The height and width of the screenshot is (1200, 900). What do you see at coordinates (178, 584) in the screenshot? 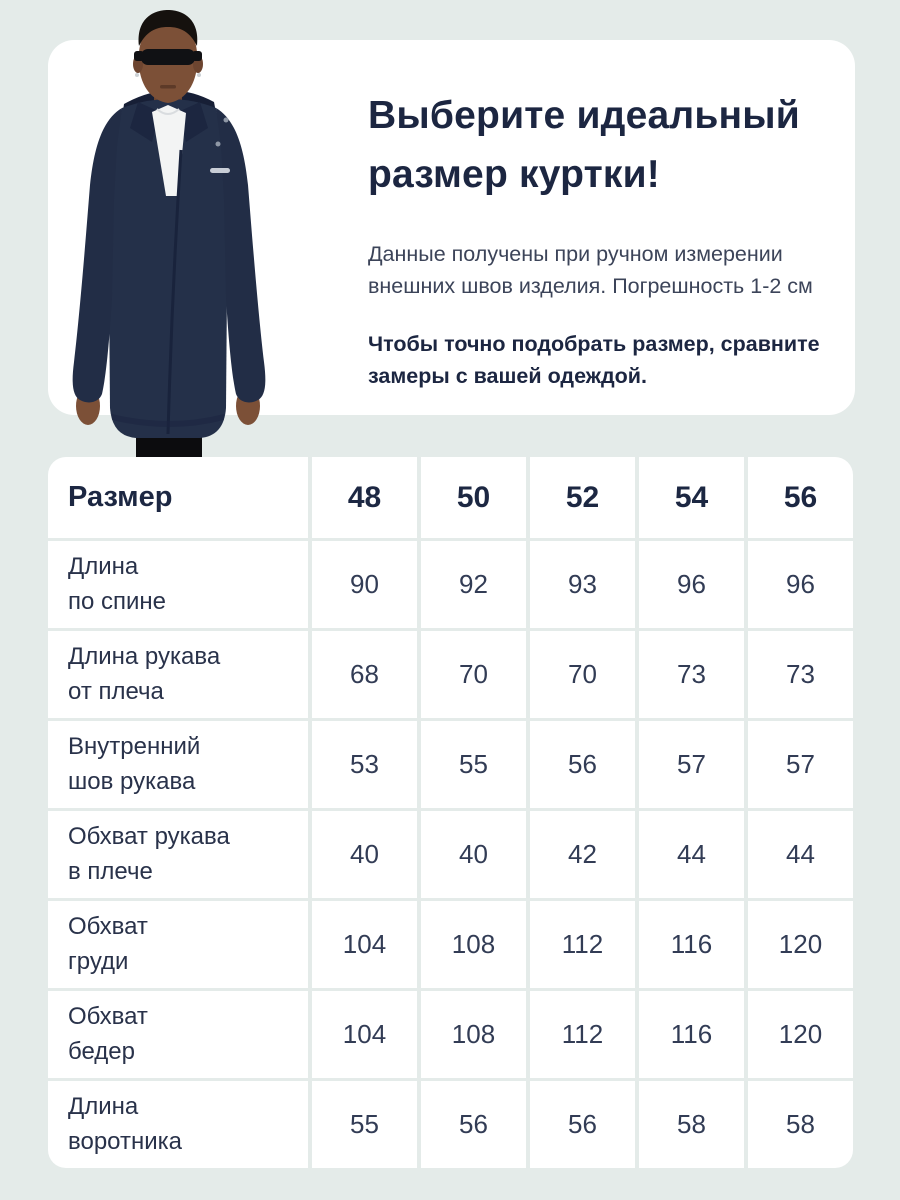
I see `row-label-back-length: Длина по спине` at bounding box center [178, 584].